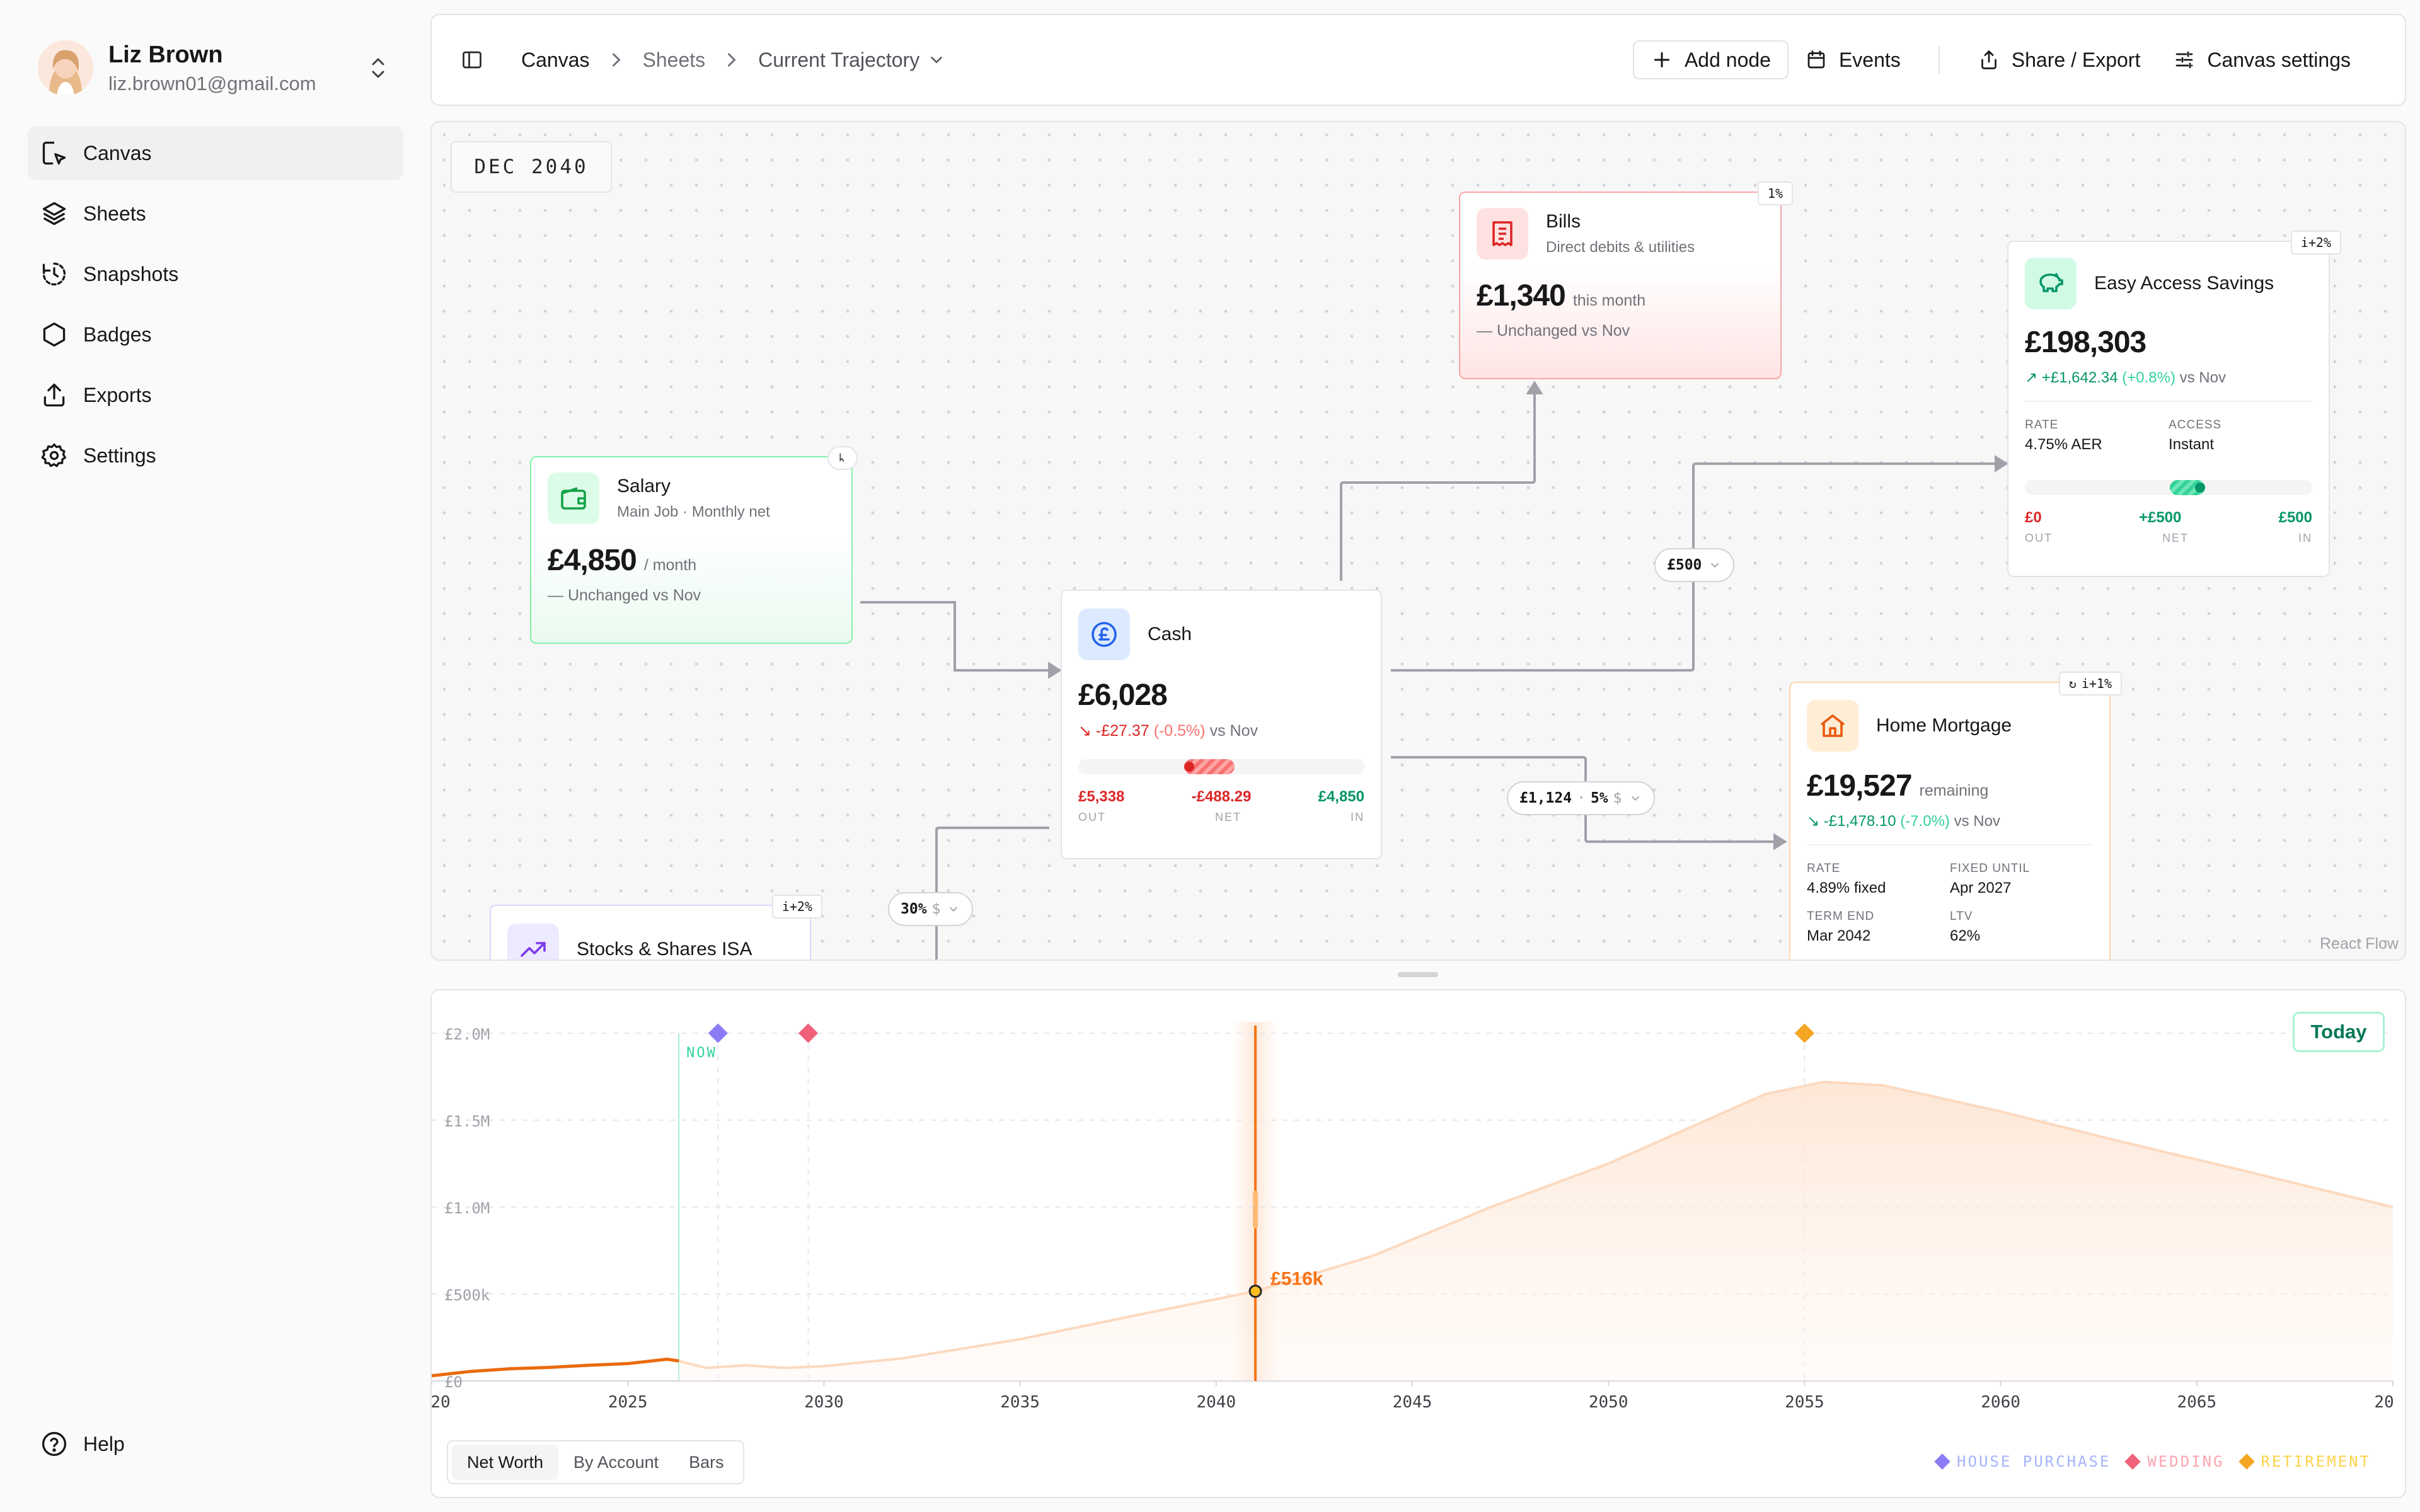  What do you see at coordinates (1296, 1279) in the screenshot?
I see `cursor-value-label: £516k` at bounding box center [1296, 1279].